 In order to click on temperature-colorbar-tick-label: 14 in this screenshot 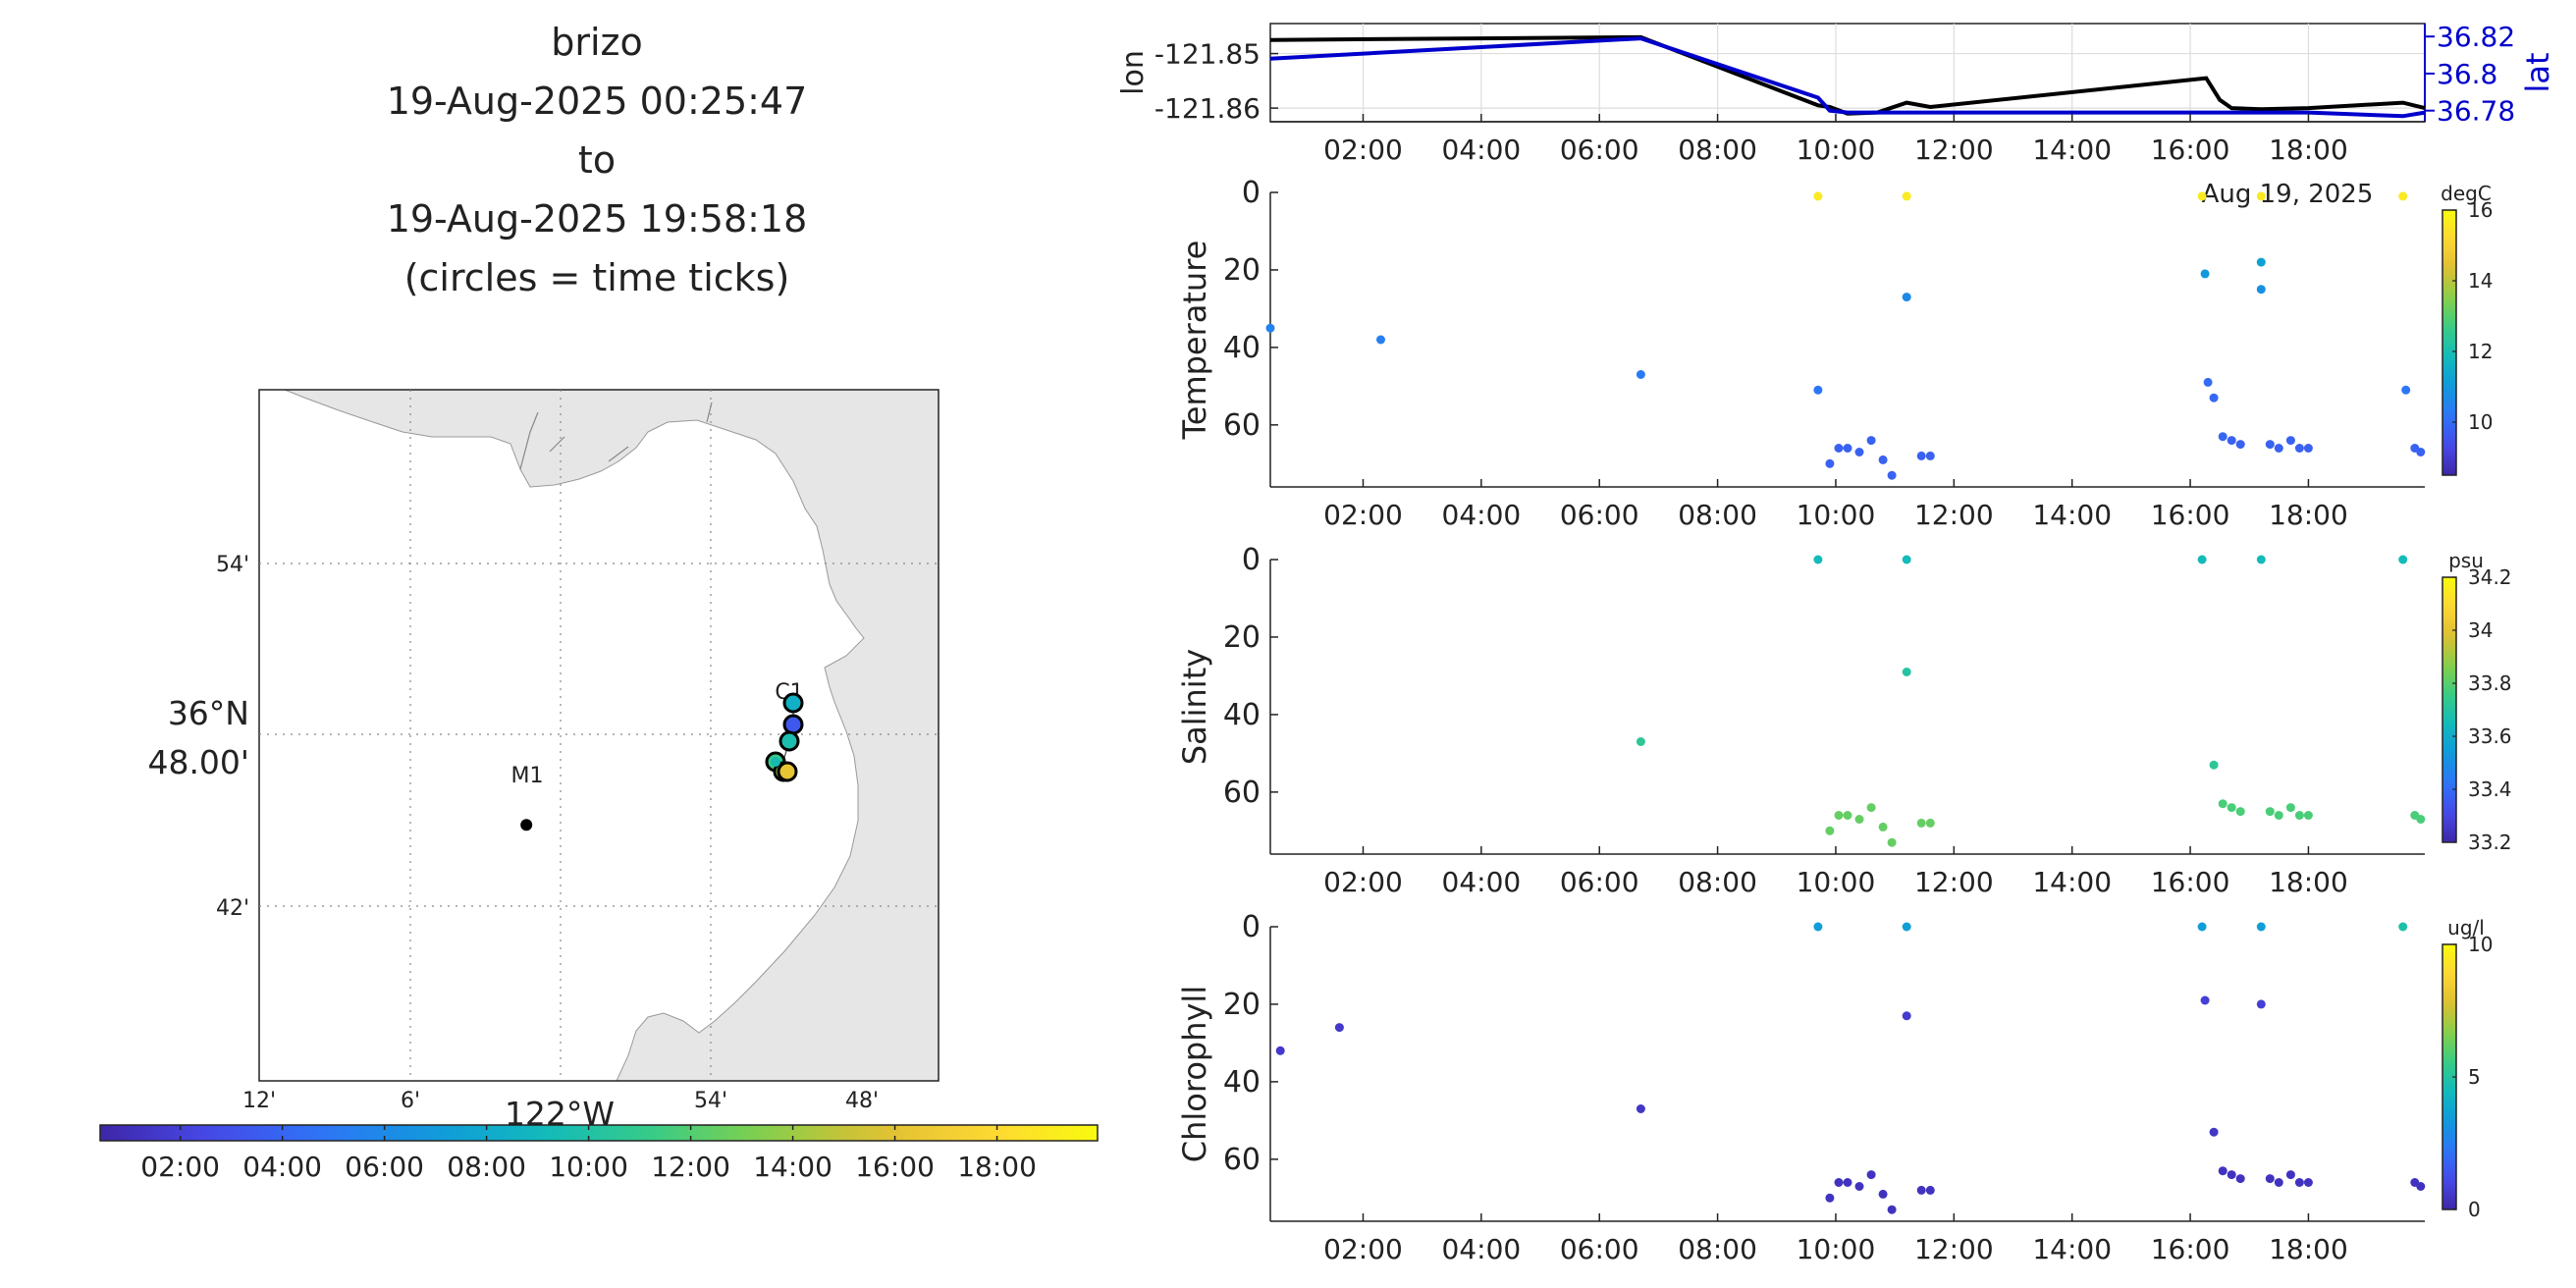, I will do `click(2480, 281)`.